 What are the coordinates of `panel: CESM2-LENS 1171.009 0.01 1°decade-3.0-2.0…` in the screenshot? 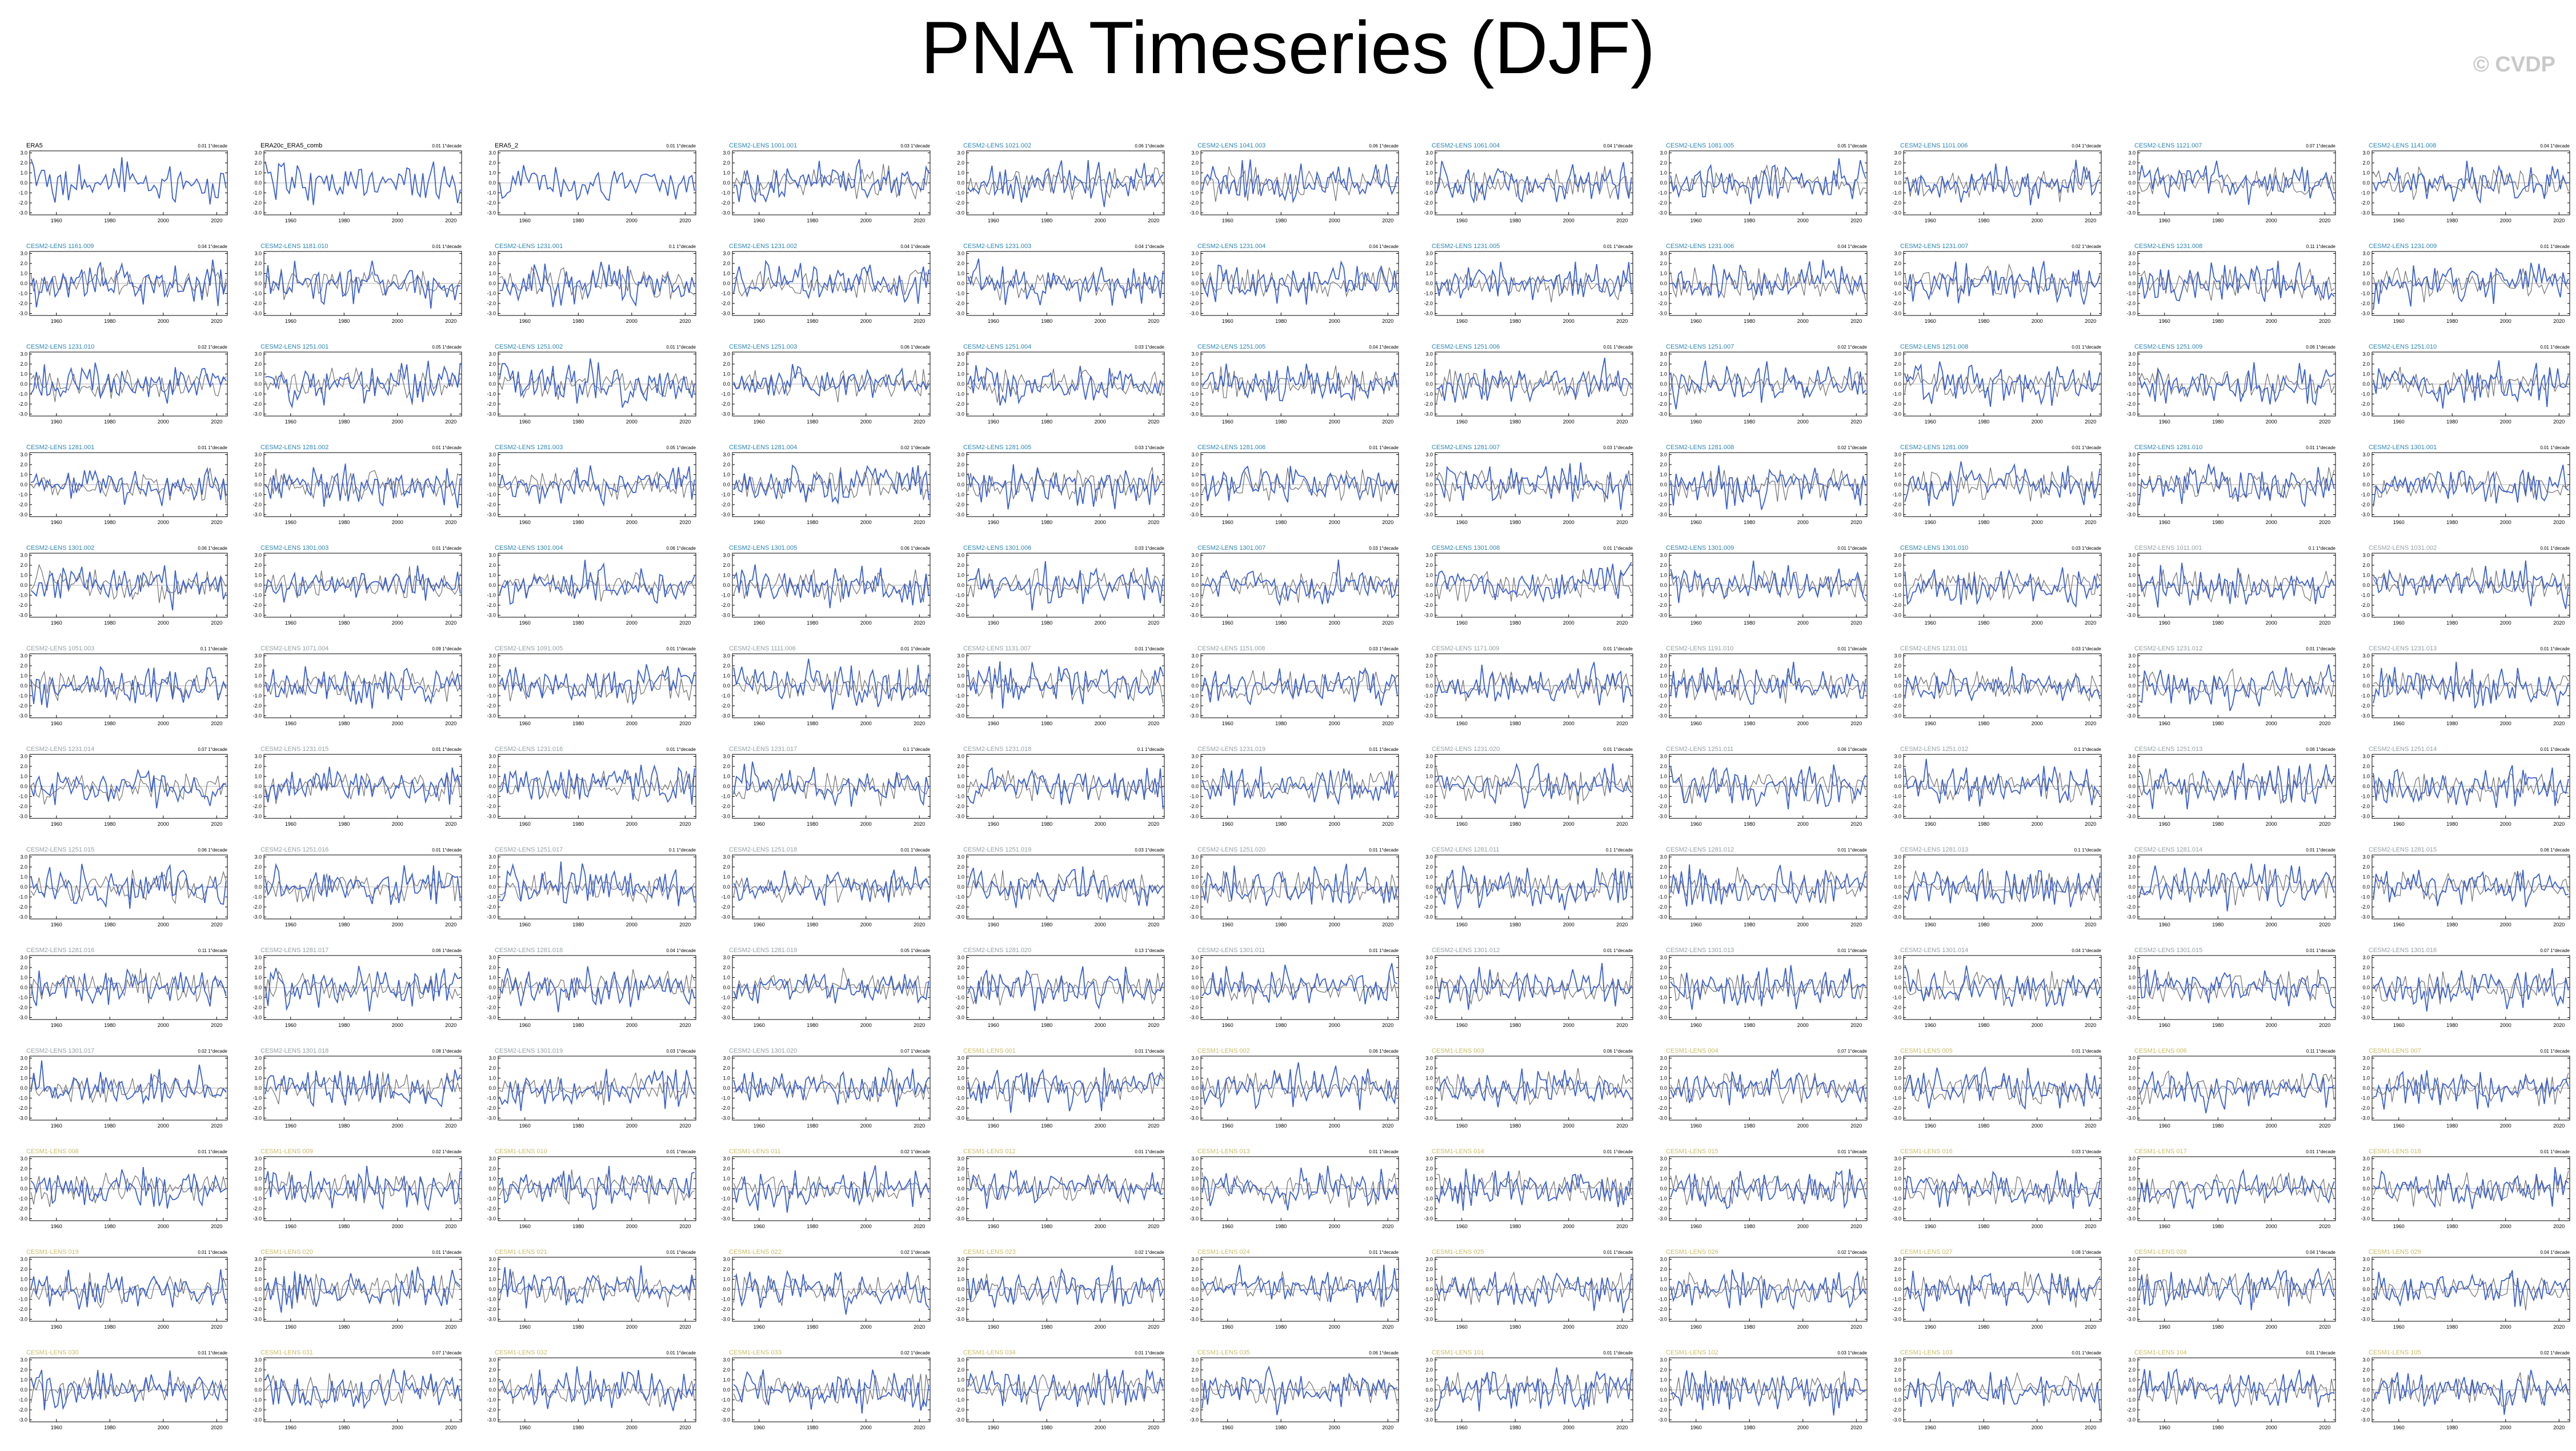 It's located at (1528, 685).